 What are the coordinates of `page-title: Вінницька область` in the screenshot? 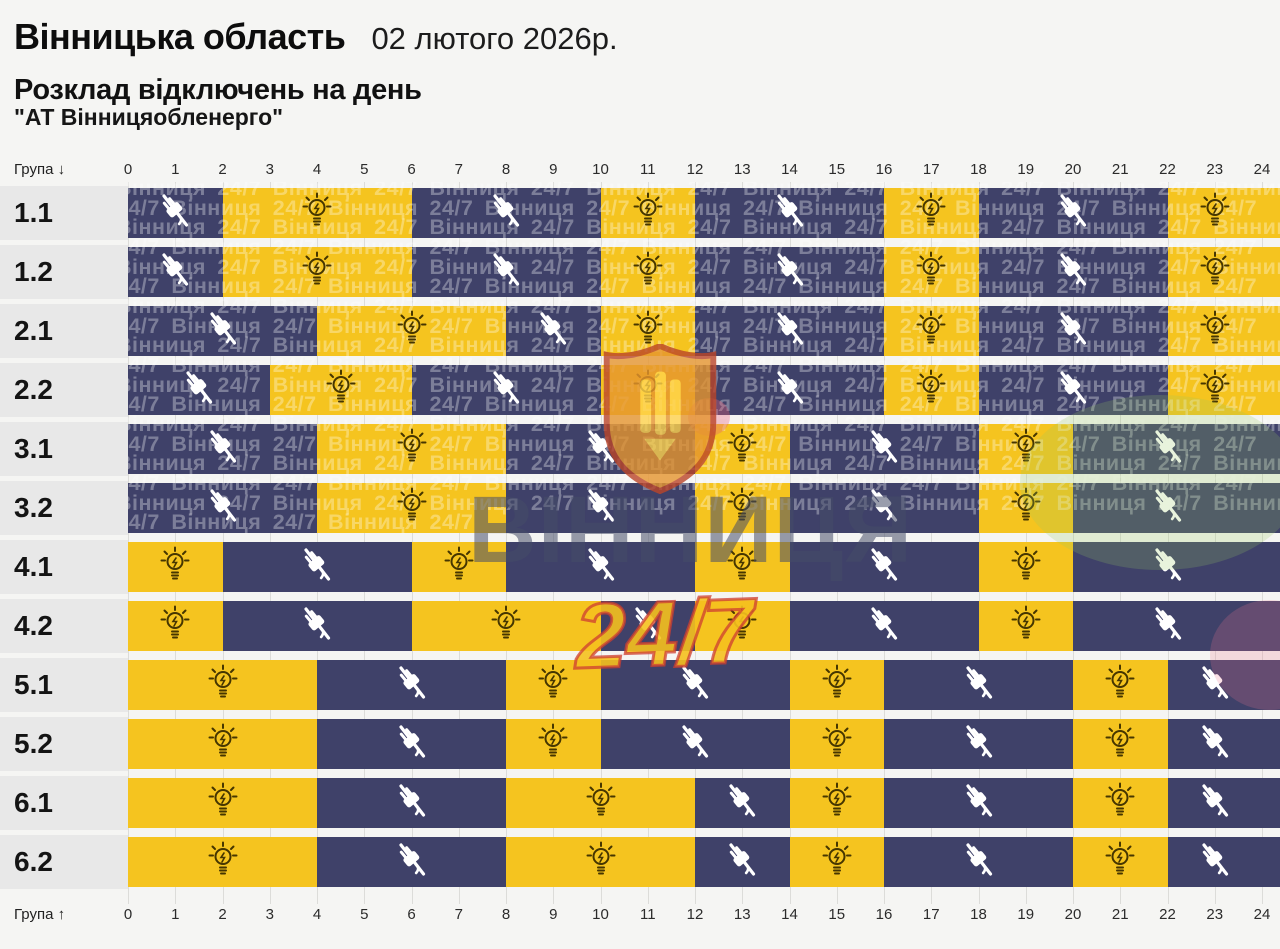 It's located at (180, 36).